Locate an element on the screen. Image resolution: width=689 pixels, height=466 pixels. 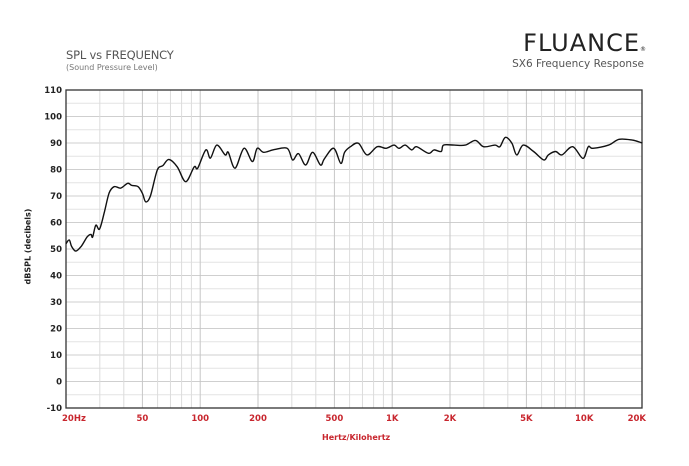
y-tick-label: 60 is located at coordinates (56, 224).